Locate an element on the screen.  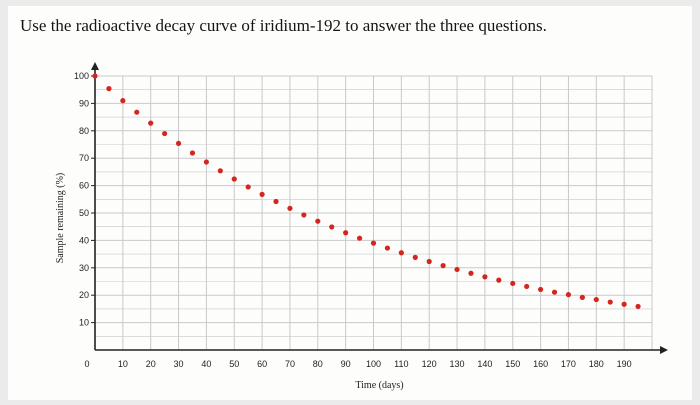
x-tick-label: 30 is located at coordinates (179, 364).